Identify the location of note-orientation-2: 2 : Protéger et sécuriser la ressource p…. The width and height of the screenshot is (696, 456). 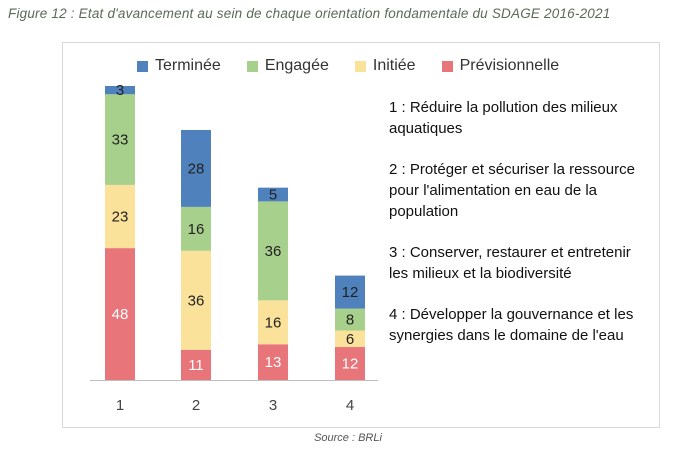
(512, 190).